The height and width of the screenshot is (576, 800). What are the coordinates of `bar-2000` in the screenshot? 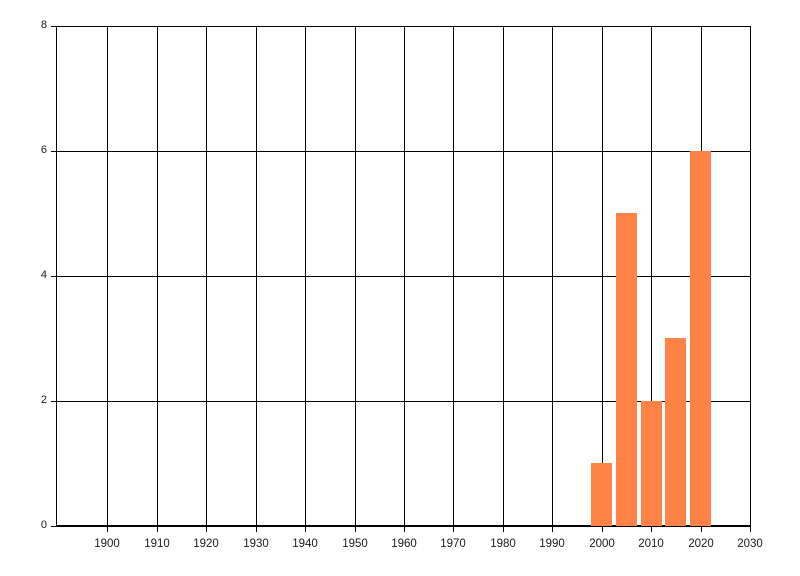 It's located at (601, 494).